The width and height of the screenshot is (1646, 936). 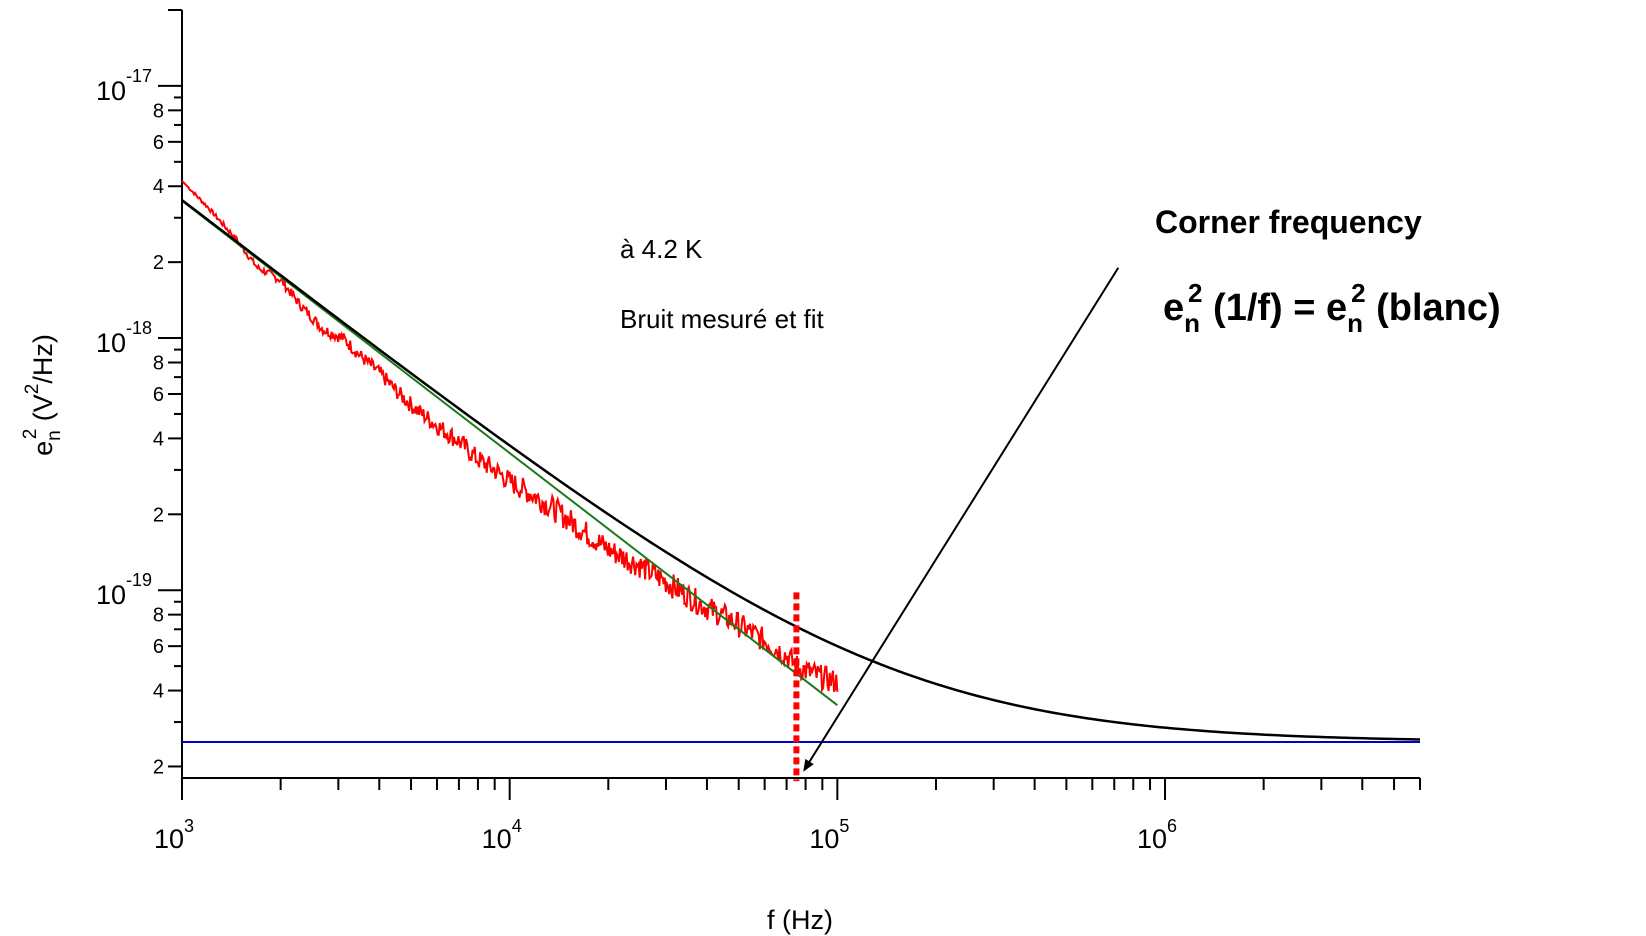 I want to click on x-tick-label-exp: 3, so click(x=189, y=826).